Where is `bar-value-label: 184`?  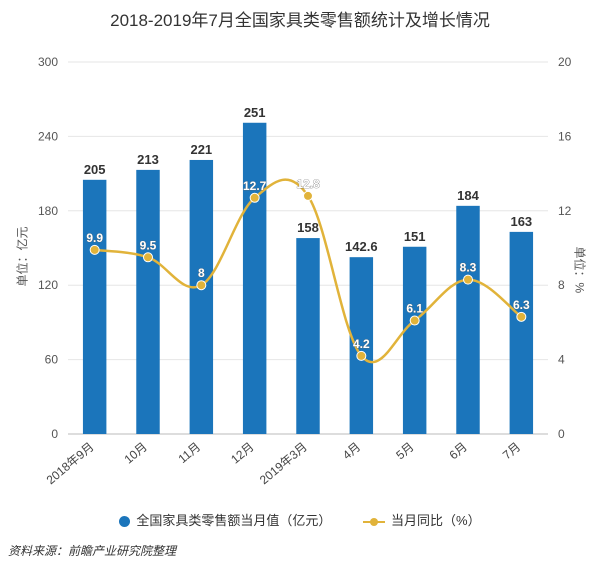 bar-value-label: 184 is located at coordinates (468, 195).